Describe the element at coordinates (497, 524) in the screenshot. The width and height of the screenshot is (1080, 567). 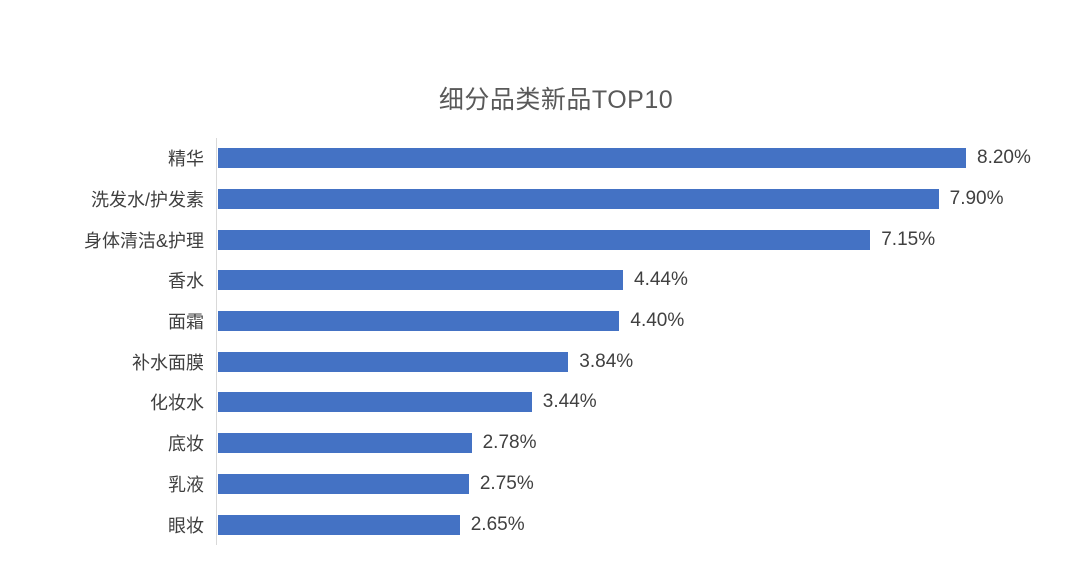
I see `value-label: 2.65%` at that location.